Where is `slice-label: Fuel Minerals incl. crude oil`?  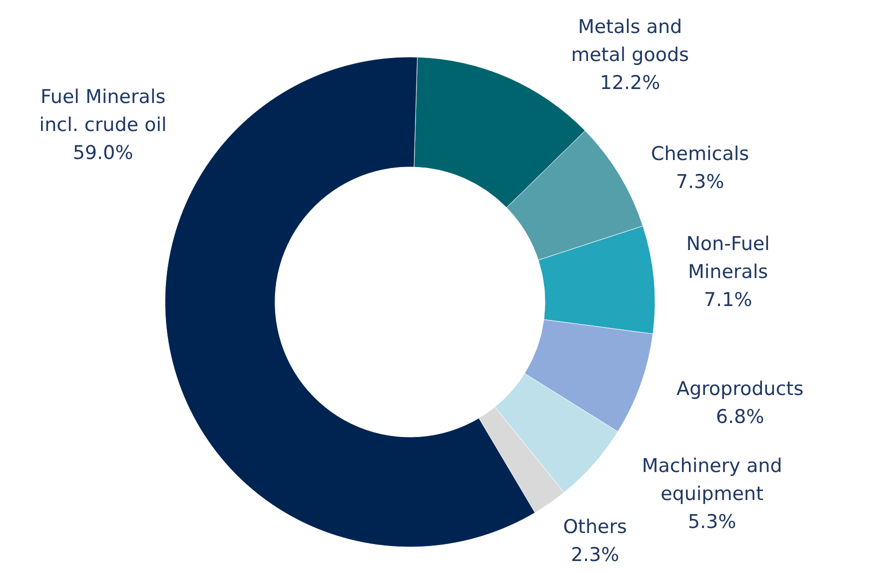
slice-label: Fuel Minerals incl. crude oil is located at coordinates (103, 111).